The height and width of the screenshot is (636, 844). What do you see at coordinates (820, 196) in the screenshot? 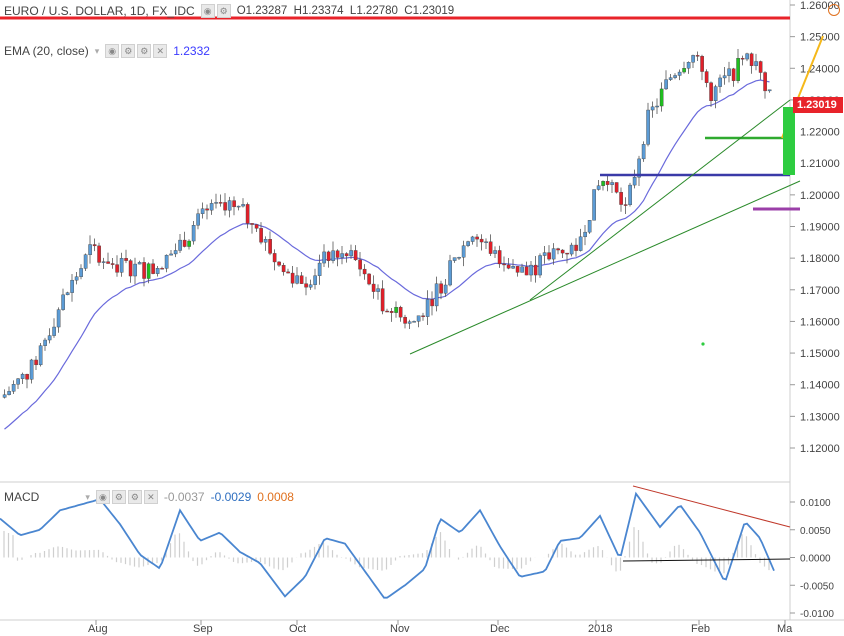
I see `price-tick-label: 1.20000` at bounding box center [820, 196].